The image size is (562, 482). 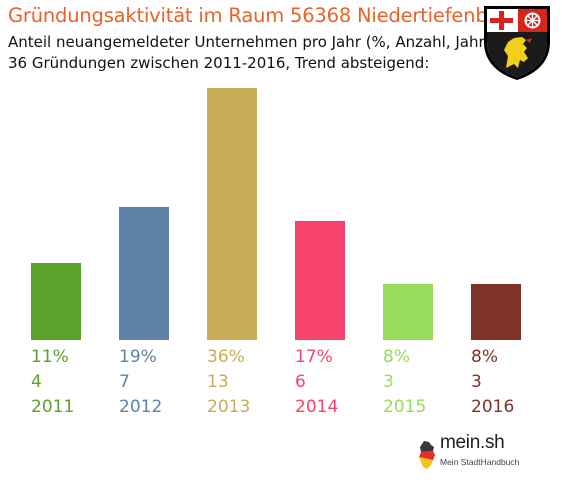 What do you see at coordinates (124, 382) in the screenshot?
I see `count-label-2012: 7` at bounding box center [124, 382].